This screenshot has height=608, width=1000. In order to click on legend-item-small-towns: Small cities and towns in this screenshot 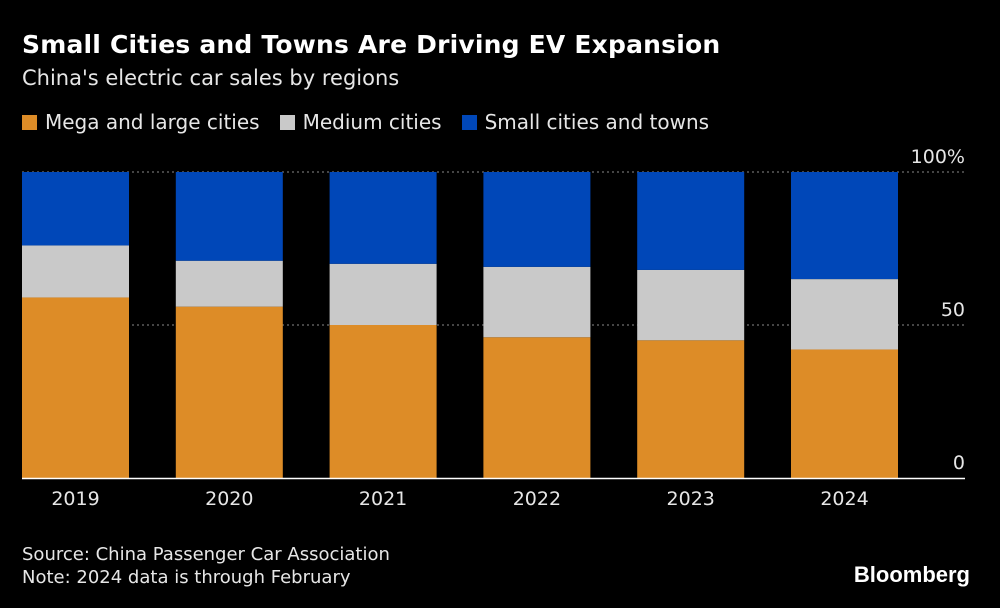, I will do `click(585, 122)`.